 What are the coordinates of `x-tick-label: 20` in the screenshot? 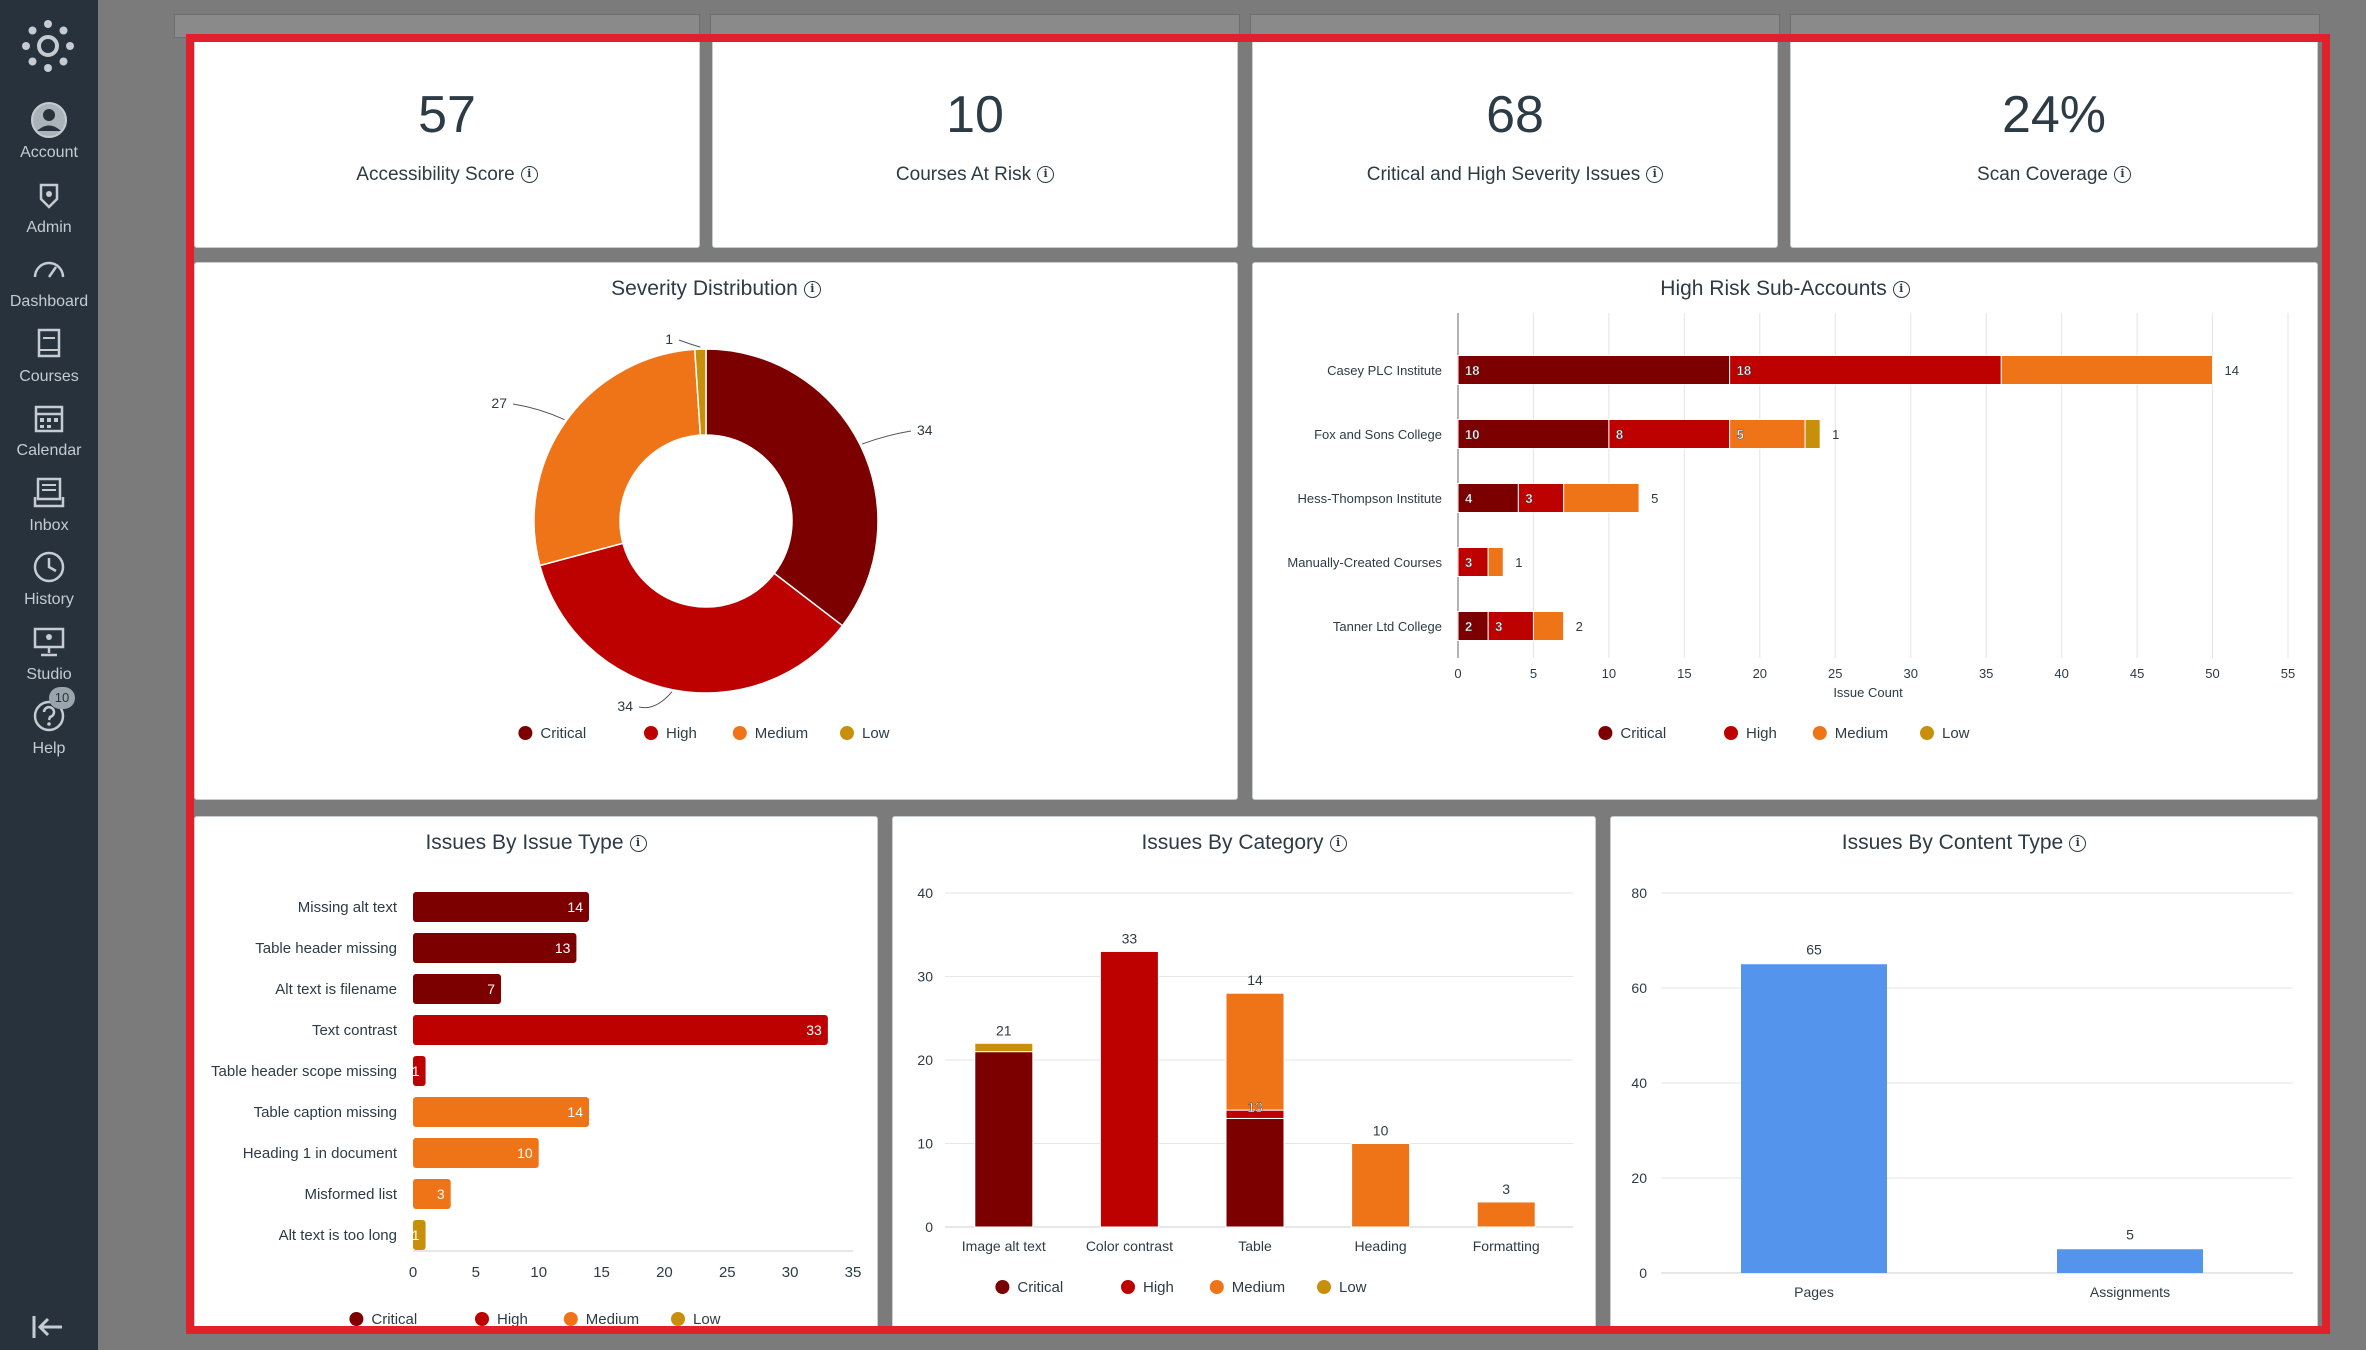 It's located at (664, 1272).